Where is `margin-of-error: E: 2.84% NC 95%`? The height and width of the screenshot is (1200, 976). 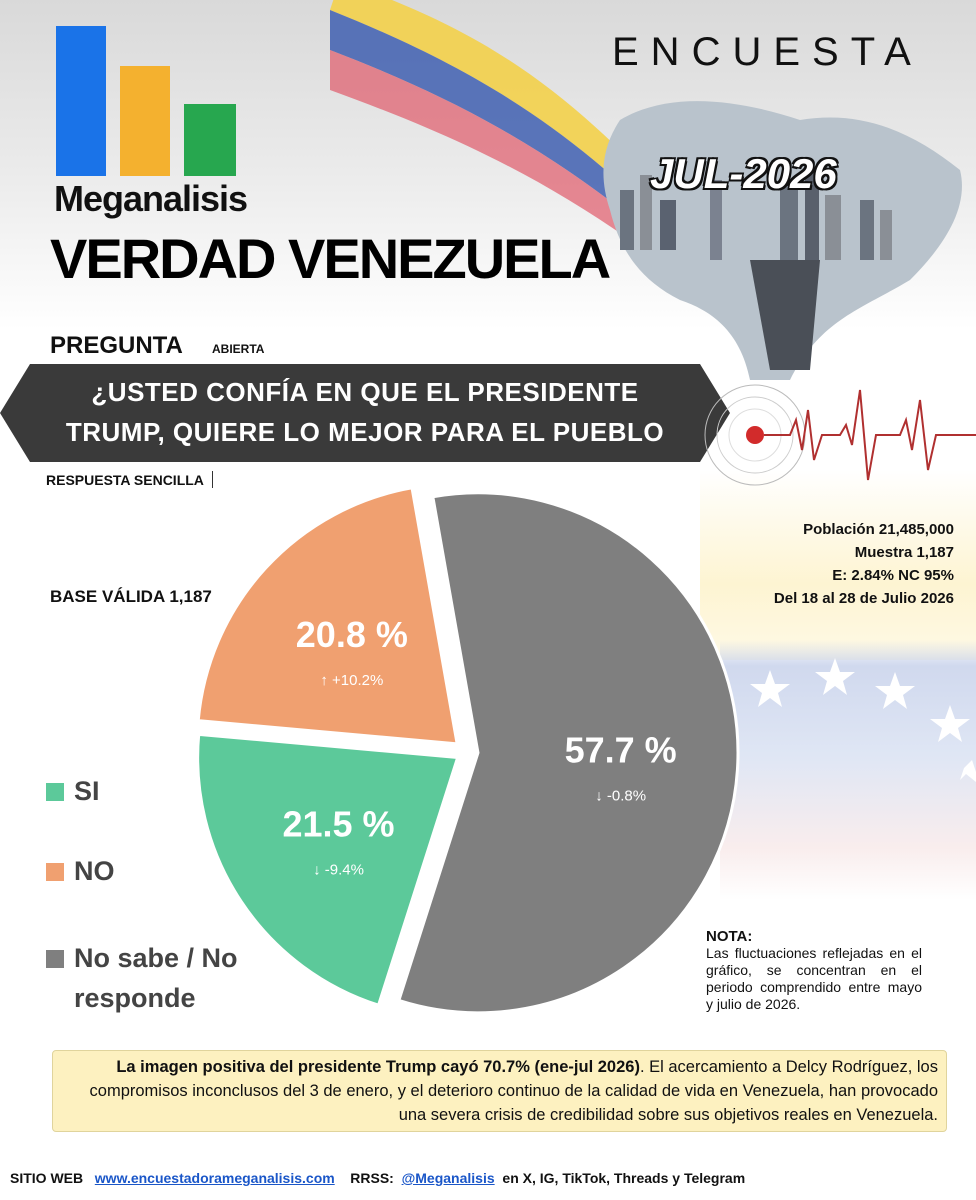
margin-of-error: E: 2.84% NC 95% is located at coordinates (893, 575).